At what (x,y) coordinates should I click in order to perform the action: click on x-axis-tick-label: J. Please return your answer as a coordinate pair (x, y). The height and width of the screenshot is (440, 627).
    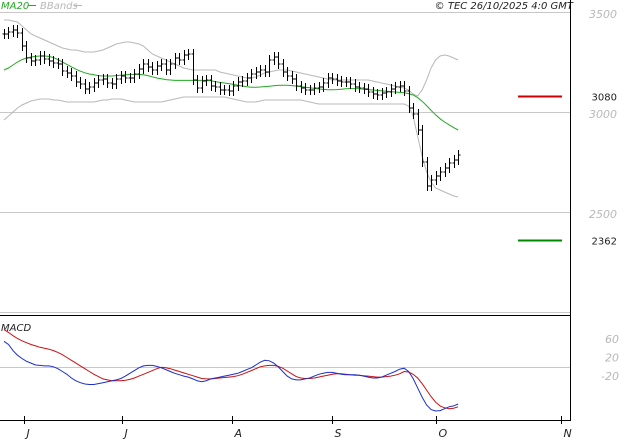
    Looking at the image, I should click on (27, 433).